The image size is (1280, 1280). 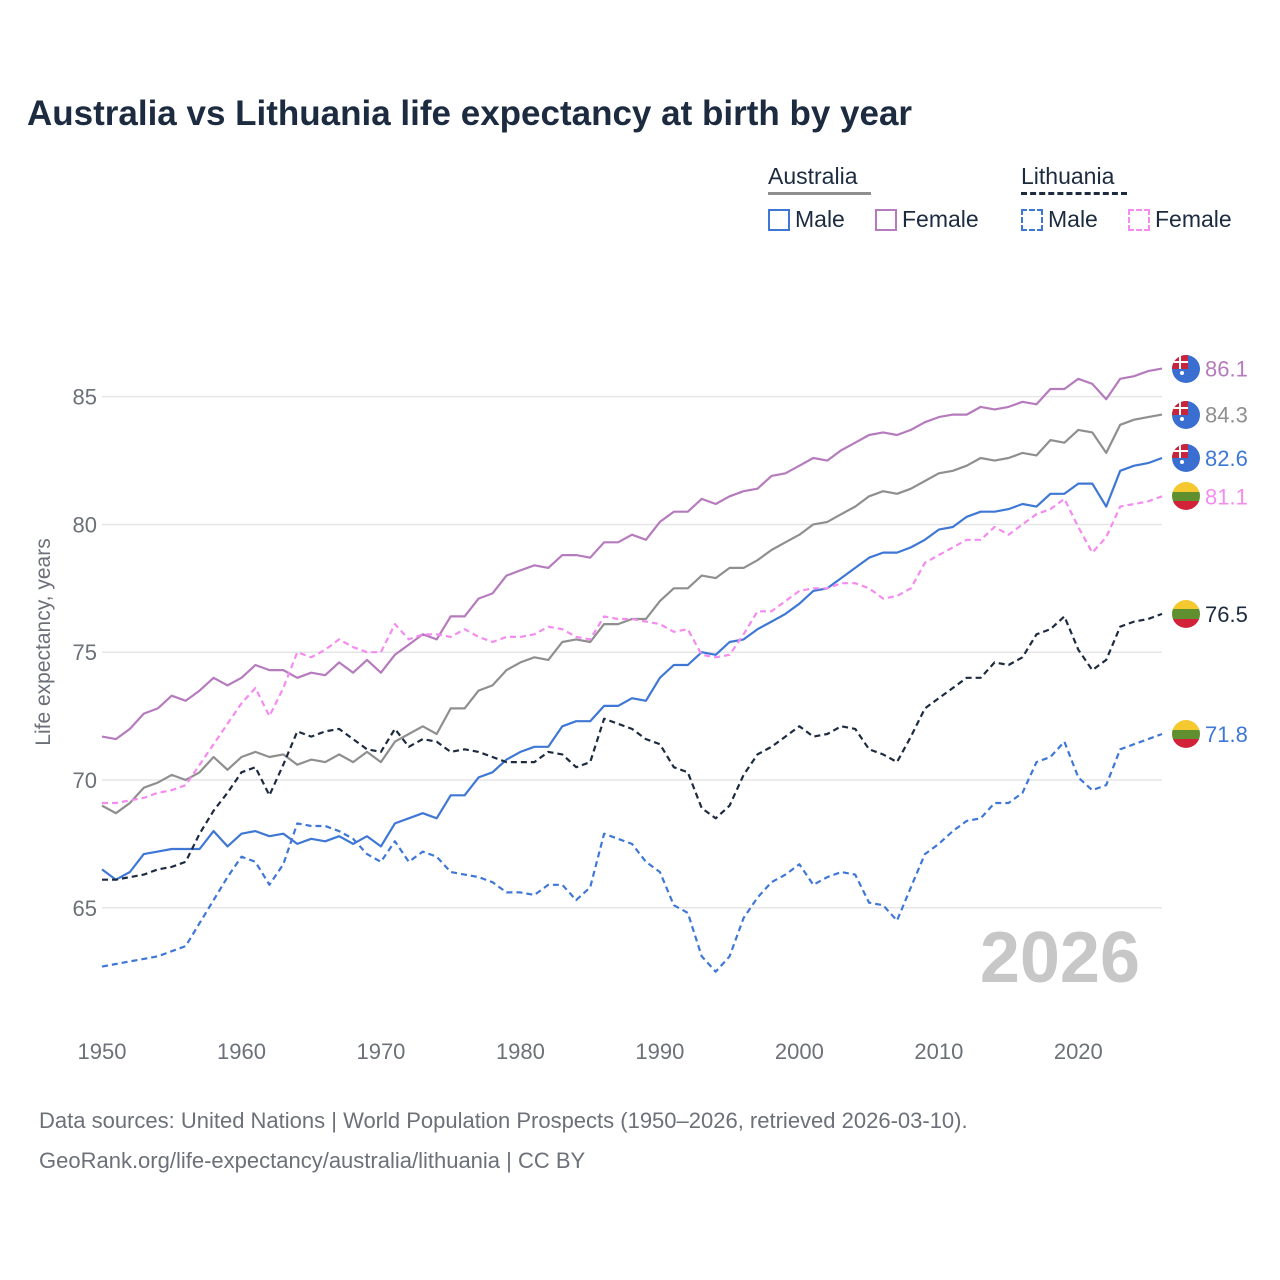 What do you see at coordinates (1073, 219) in the screenshot?
I see `legend-lithuania-male-label: Male` at bounding box center [1073, 219].